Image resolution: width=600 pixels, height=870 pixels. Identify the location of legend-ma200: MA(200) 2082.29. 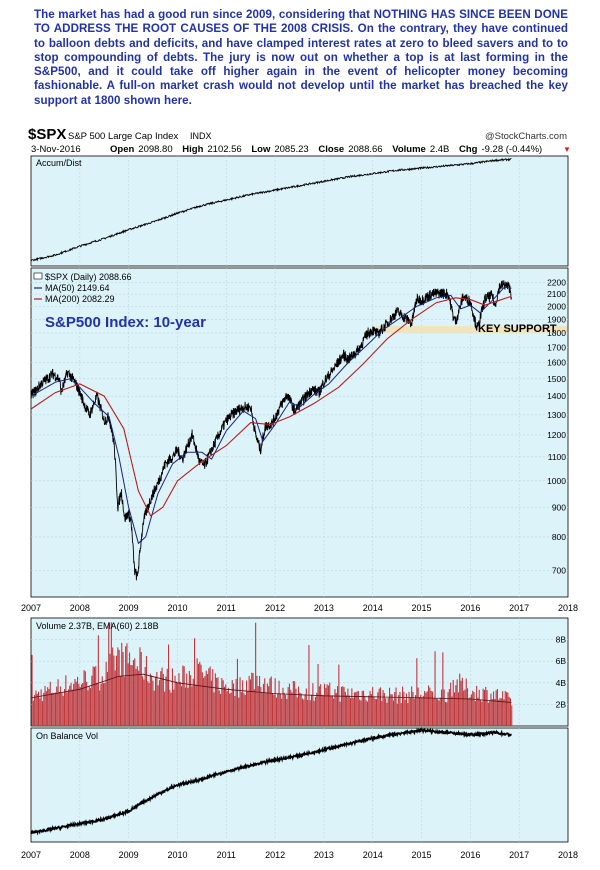
(80, 299).